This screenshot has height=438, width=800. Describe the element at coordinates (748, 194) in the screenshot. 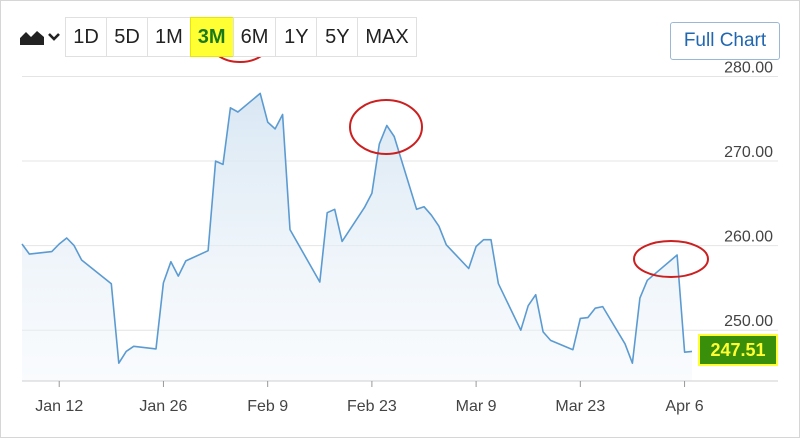

I see `y-axis-labels: 280.00 270.00 260.00 250.00` at that location.